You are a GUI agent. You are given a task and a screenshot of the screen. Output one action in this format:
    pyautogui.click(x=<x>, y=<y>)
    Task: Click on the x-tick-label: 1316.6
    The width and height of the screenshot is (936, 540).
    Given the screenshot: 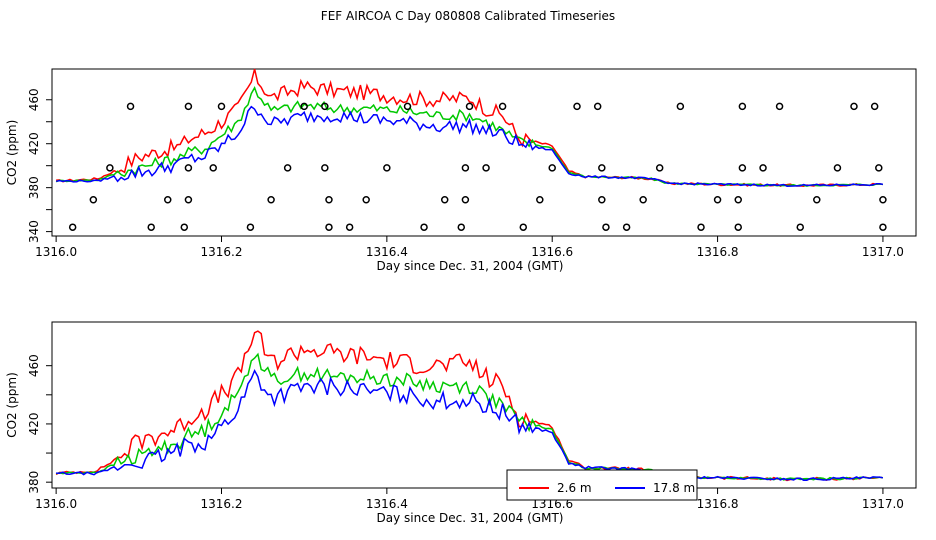 What is the action you would take?
    pyautogui.click(x=552, y=252)
    